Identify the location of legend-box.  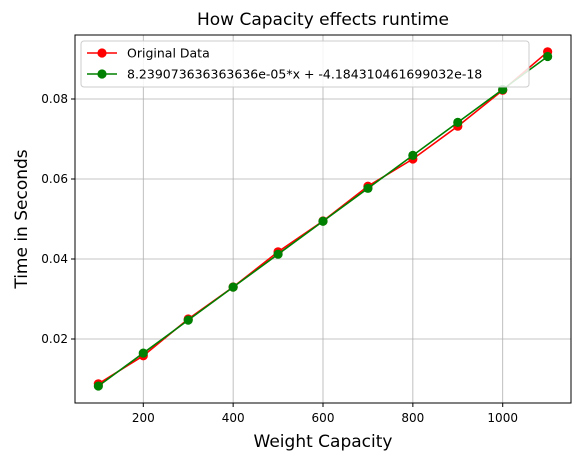
(305, 64).